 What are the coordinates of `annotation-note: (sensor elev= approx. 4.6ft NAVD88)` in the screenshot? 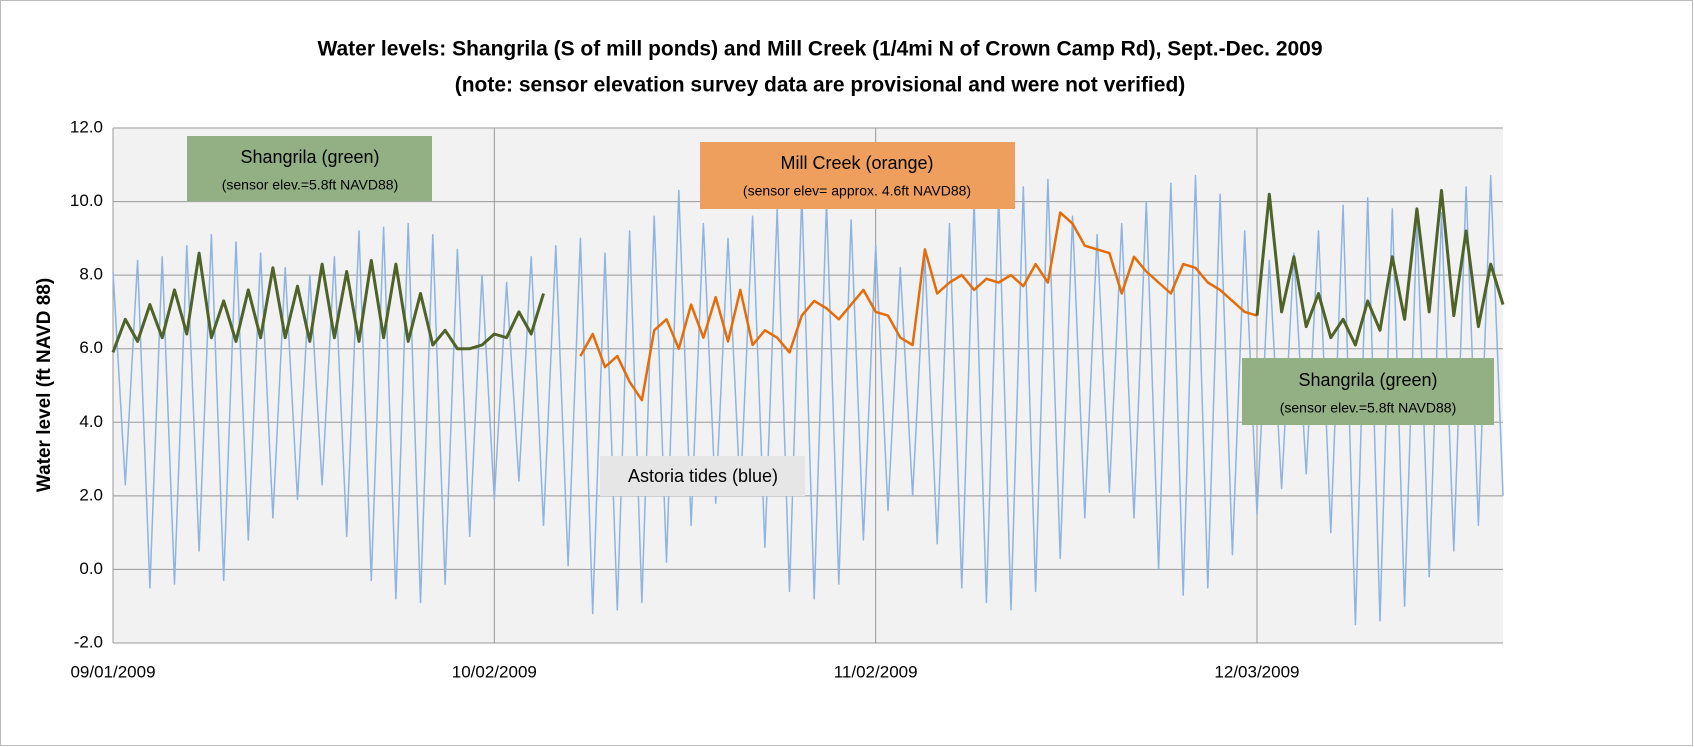 It's located at (857, 191).